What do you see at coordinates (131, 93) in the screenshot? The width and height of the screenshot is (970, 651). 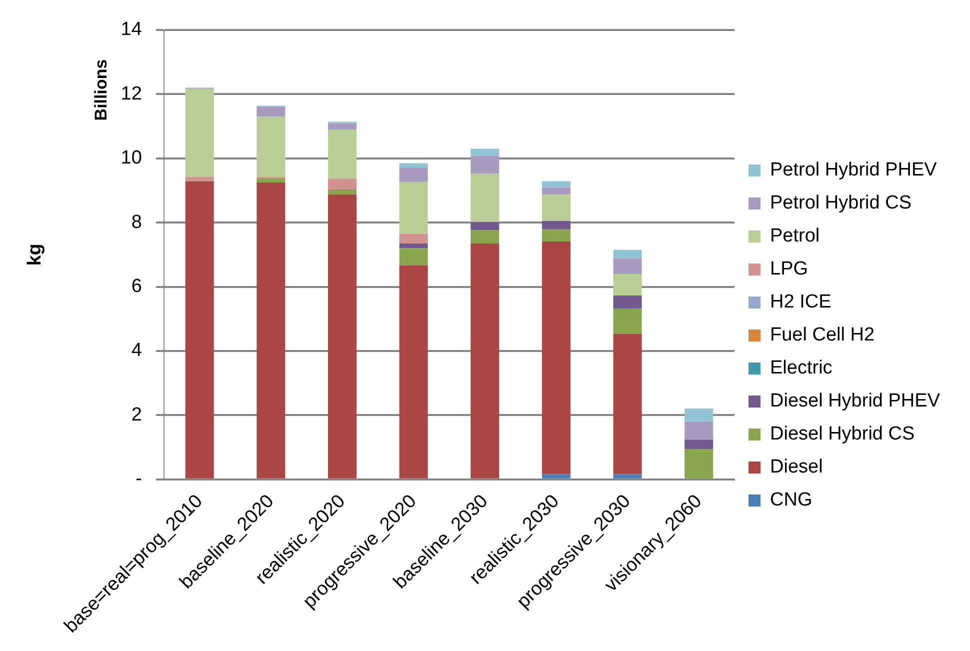 I see `y-tick-label: 12` at bounding box center [131, 93].